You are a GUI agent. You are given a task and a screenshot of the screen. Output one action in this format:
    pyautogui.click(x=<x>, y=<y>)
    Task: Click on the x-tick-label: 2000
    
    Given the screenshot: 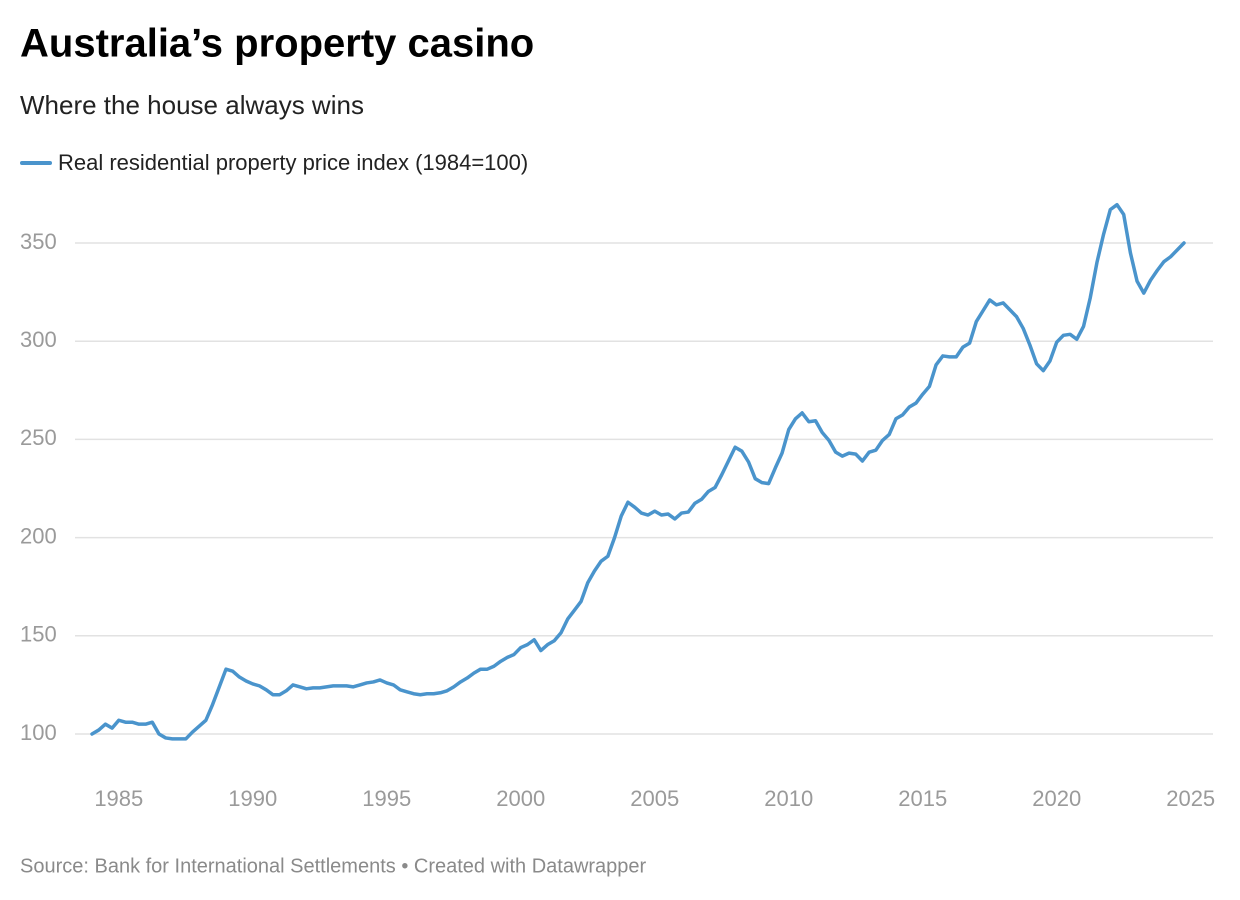 What is the action you would take?
    pyautogui.click(x=520, y=798)
    